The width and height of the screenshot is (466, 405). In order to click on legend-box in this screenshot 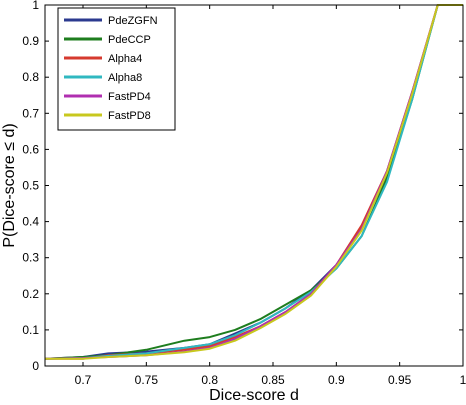, I will do `click(116, 69)`.